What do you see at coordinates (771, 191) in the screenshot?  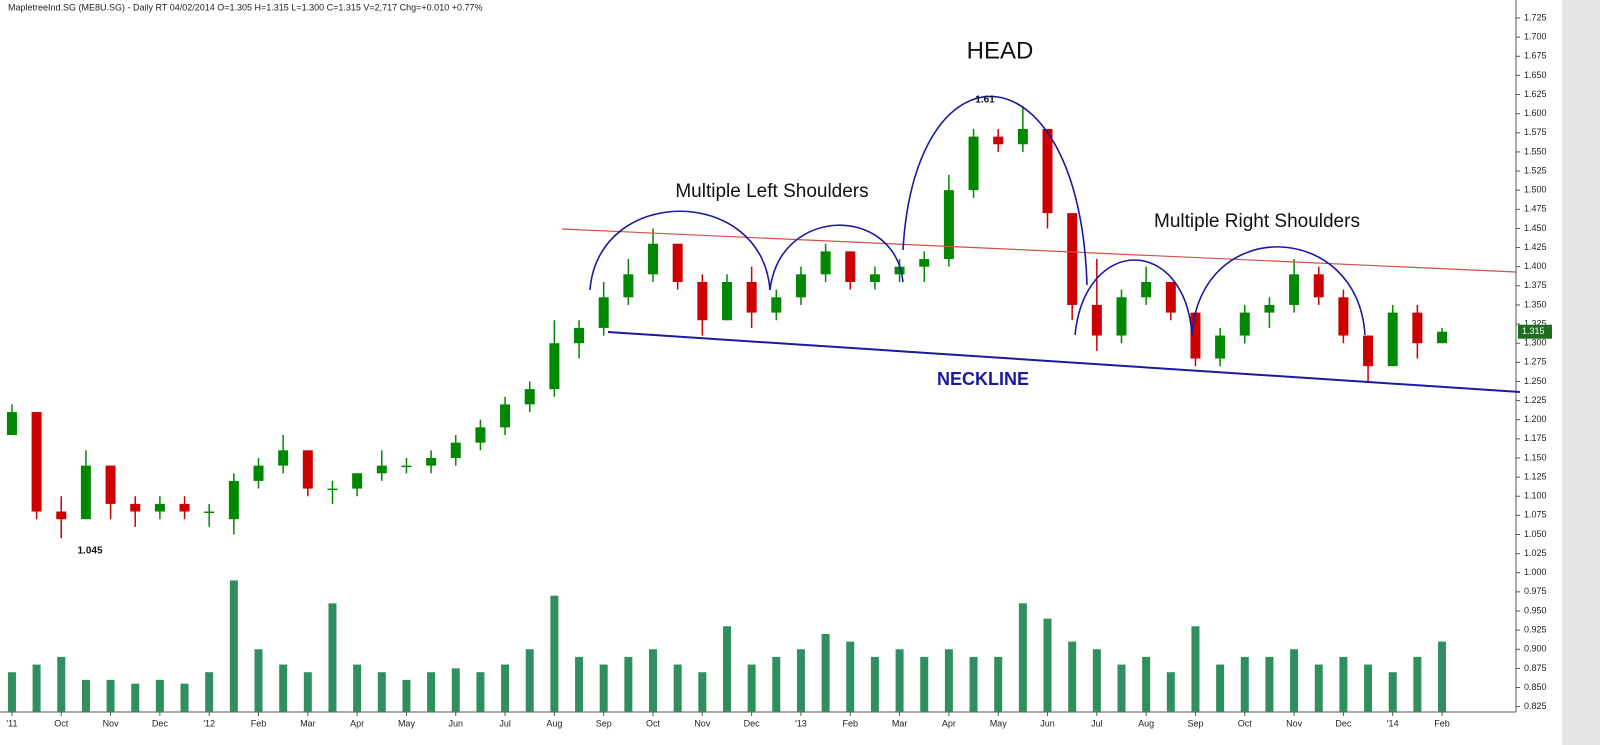 I see `annotation-left-shoulders: Multiple Left Shoulders` at bounding box center [771, 191].